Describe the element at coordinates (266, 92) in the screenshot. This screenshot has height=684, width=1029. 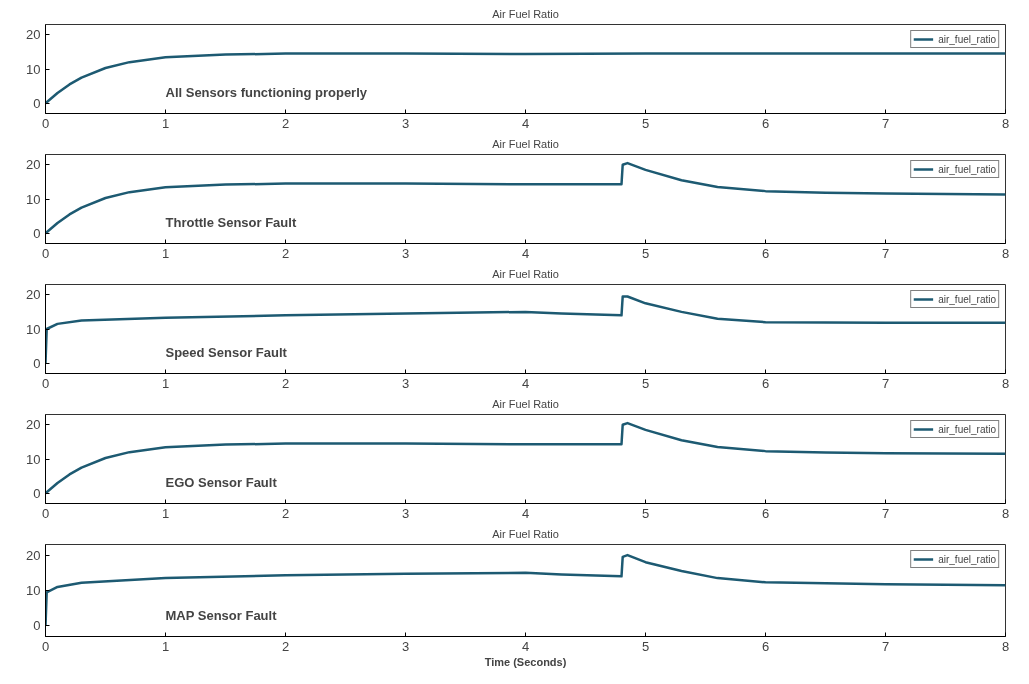
I see `annotation: All Sensors functioning properly` at that location.